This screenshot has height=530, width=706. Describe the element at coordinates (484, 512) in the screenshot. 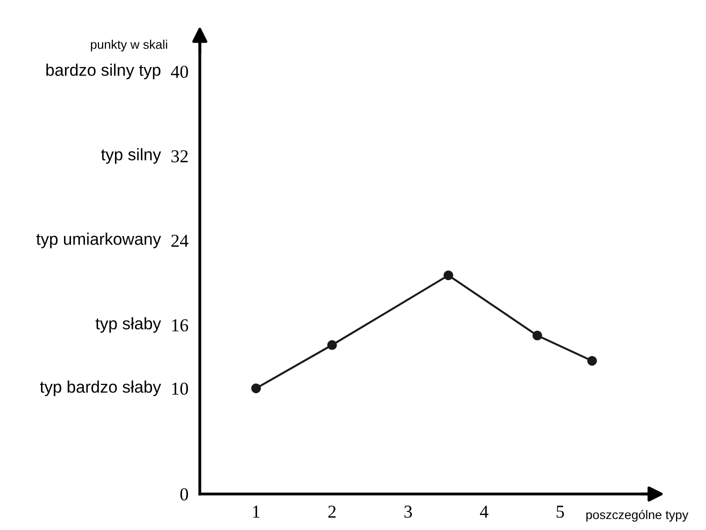

I see `x-tick-label: 4` at that location.